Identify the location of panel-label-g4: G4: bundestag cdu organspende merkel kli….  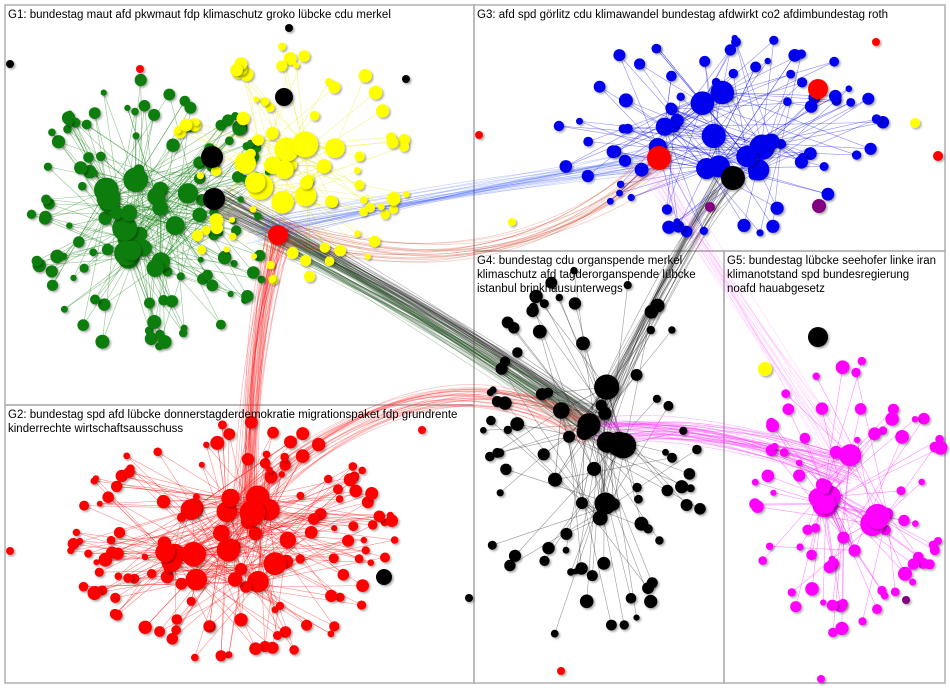
(586, 275).